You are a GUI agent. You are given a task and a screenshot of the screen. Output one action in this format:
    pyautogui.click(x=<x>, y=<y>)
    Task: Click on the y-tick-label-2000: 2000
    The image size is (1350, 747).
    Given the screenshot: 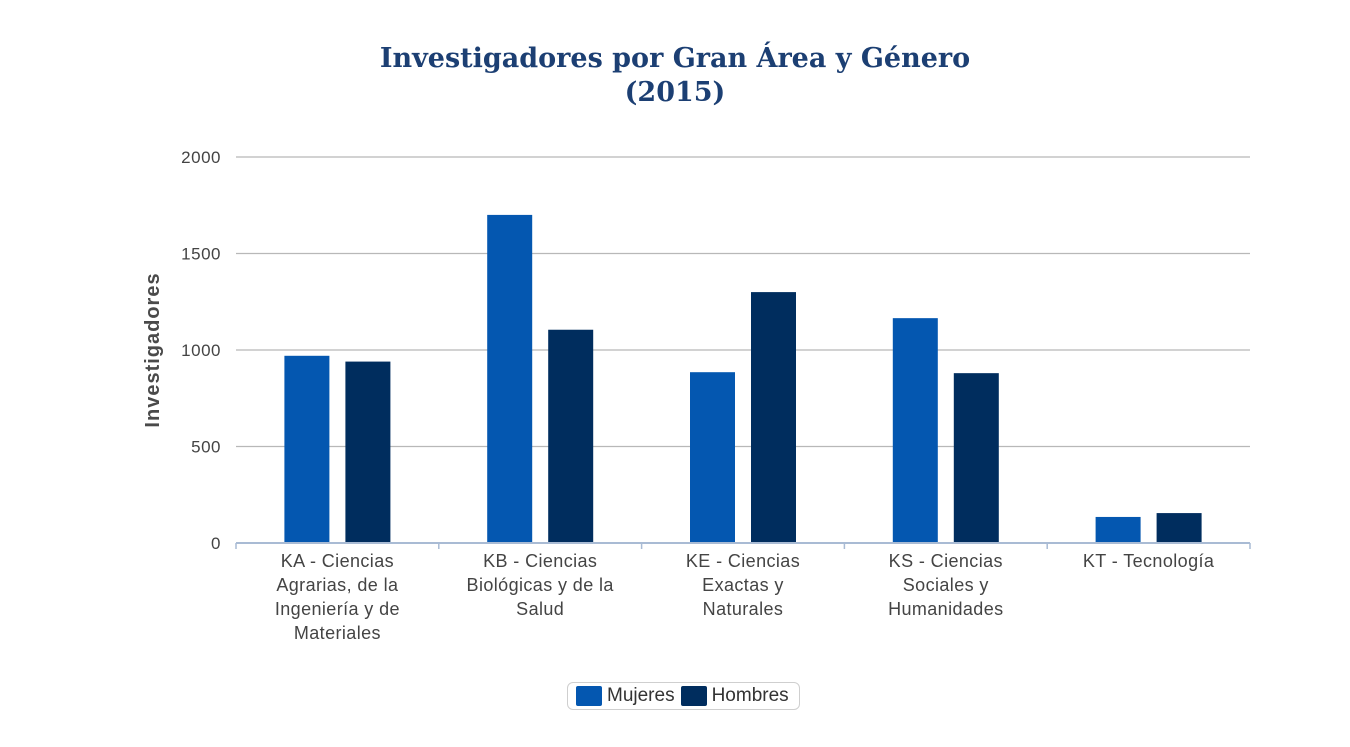 What is the action you would take?
    pyautogui.click(x=201, y=157)
    